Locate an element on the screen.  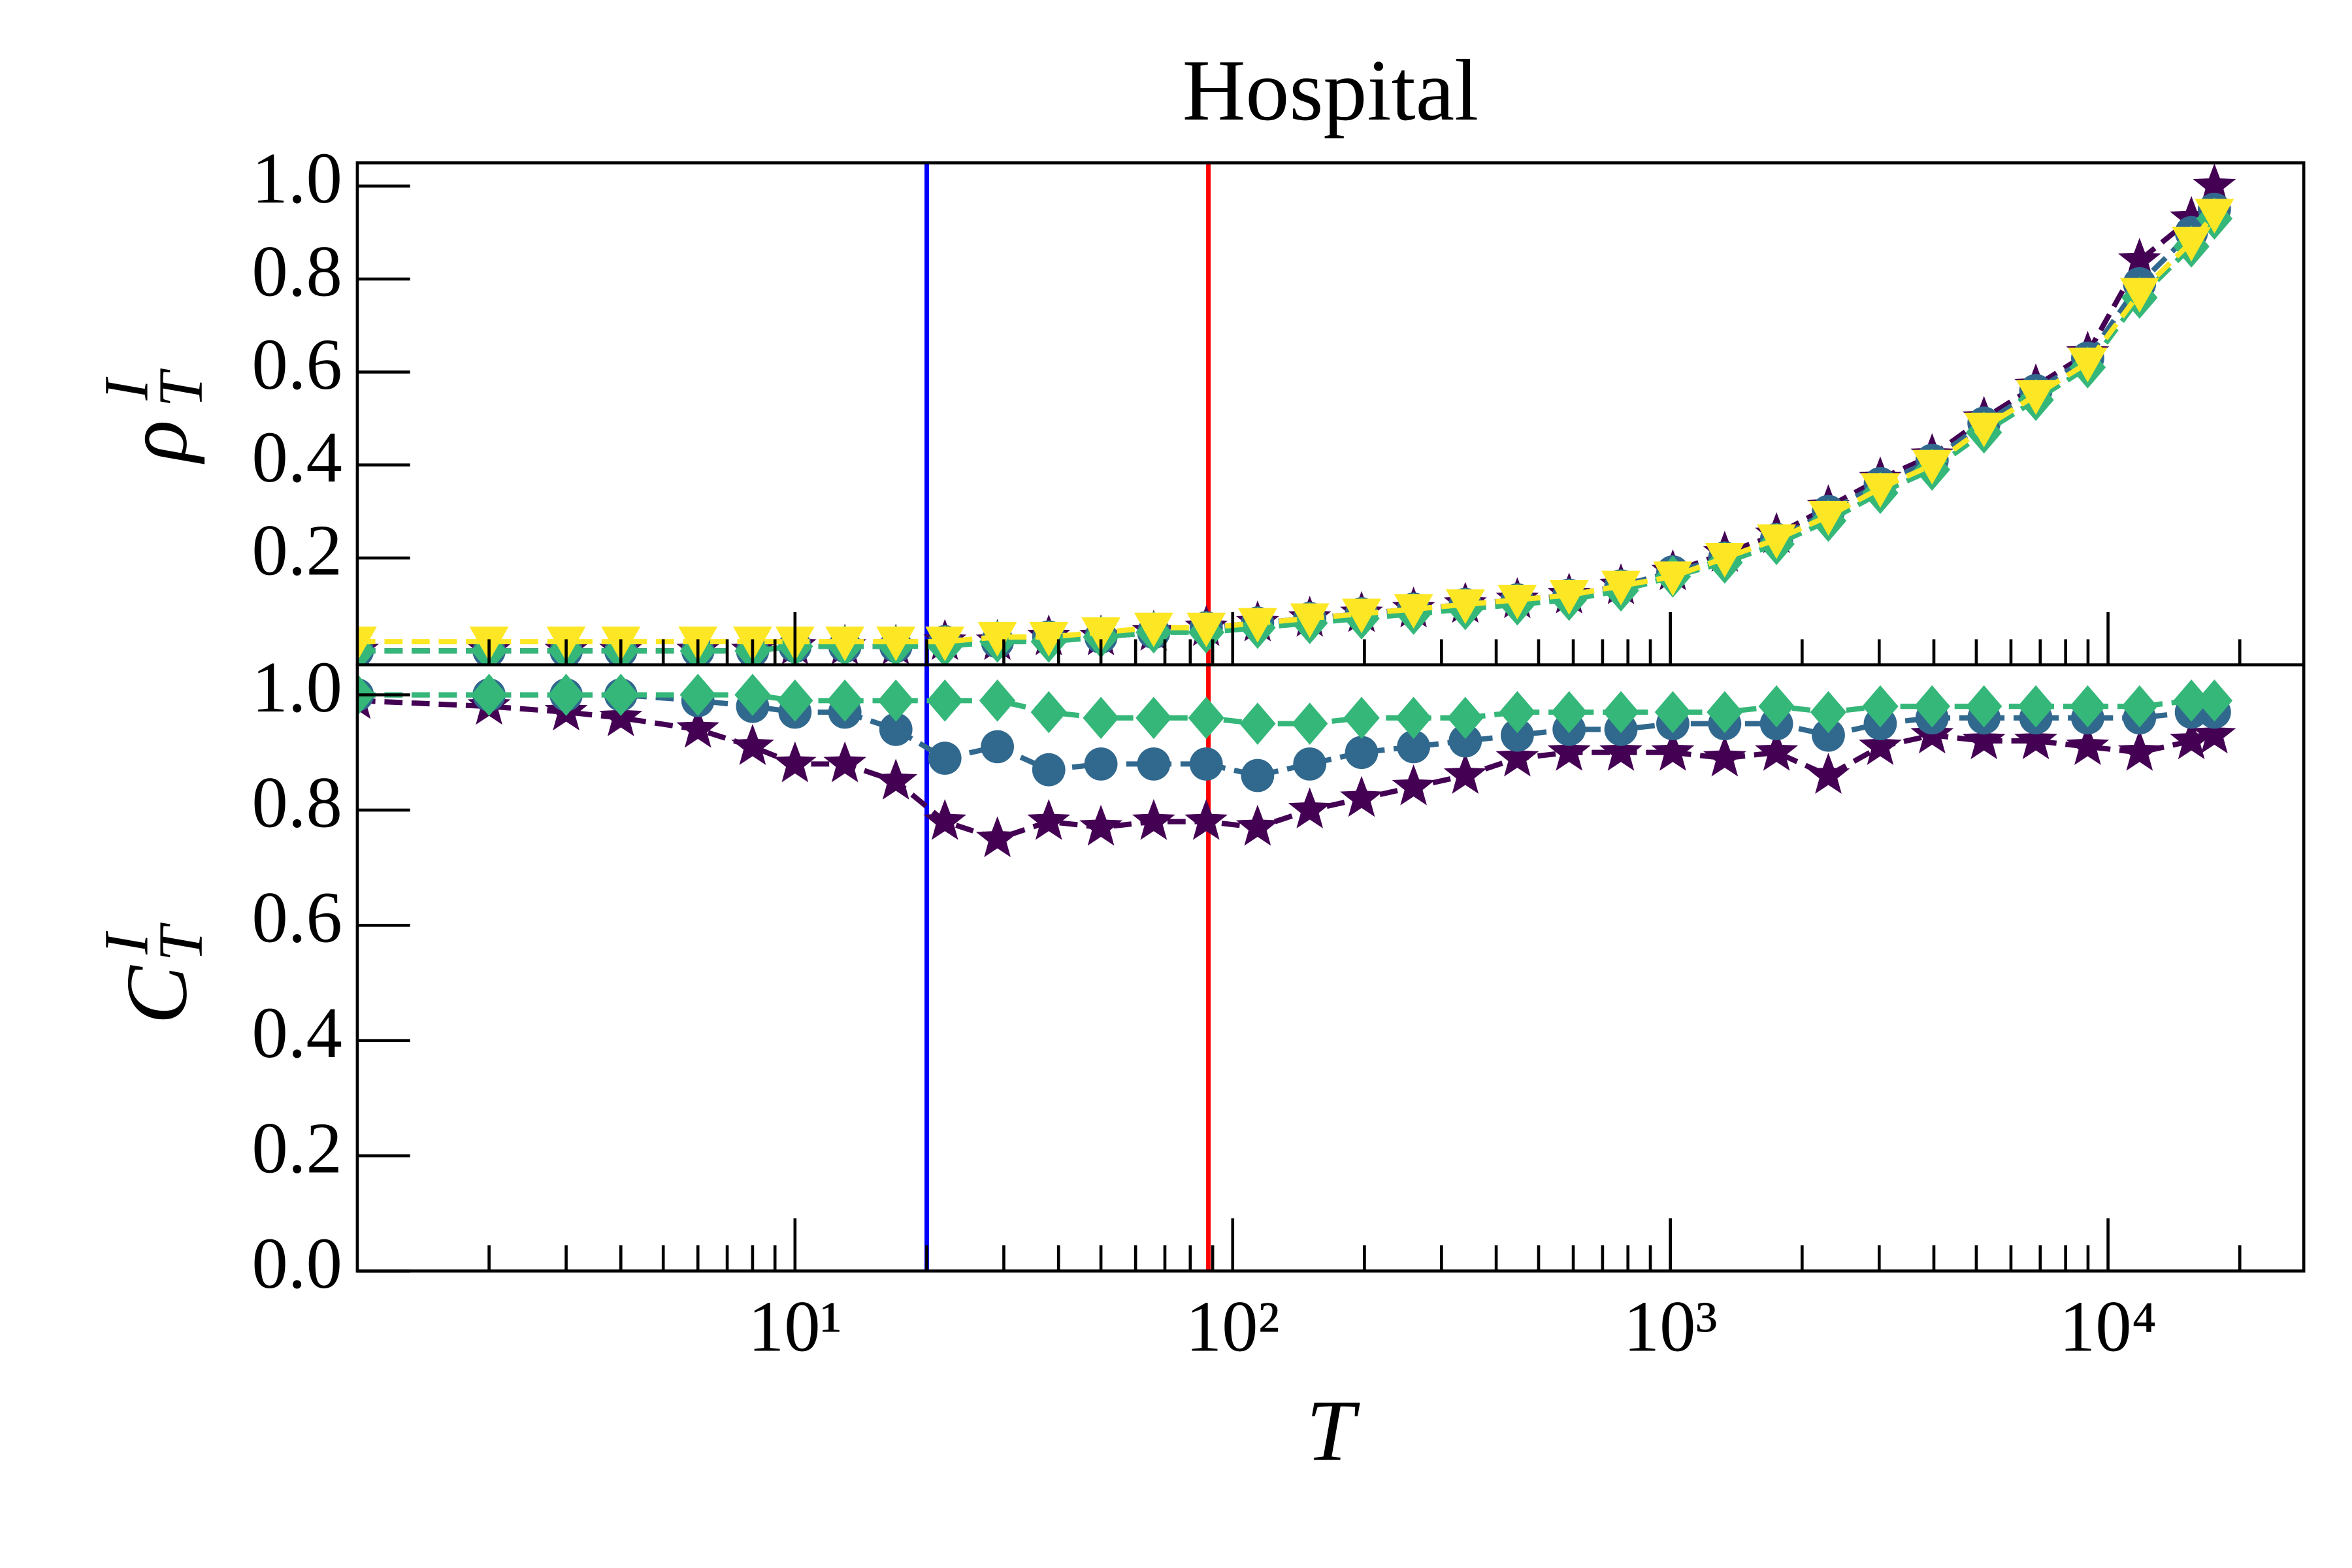
x-tick-label: 10¹ is located at coordinates (795, 1326).